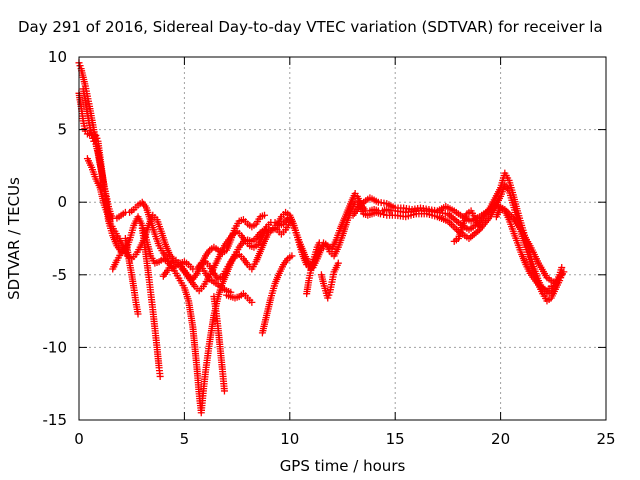 The width and height of the screenshot is (640, 480). What do you see at coordinates (185, 439) in the screenshot?
I see `x-tick-label: 5` at bounding box center [185, 439].